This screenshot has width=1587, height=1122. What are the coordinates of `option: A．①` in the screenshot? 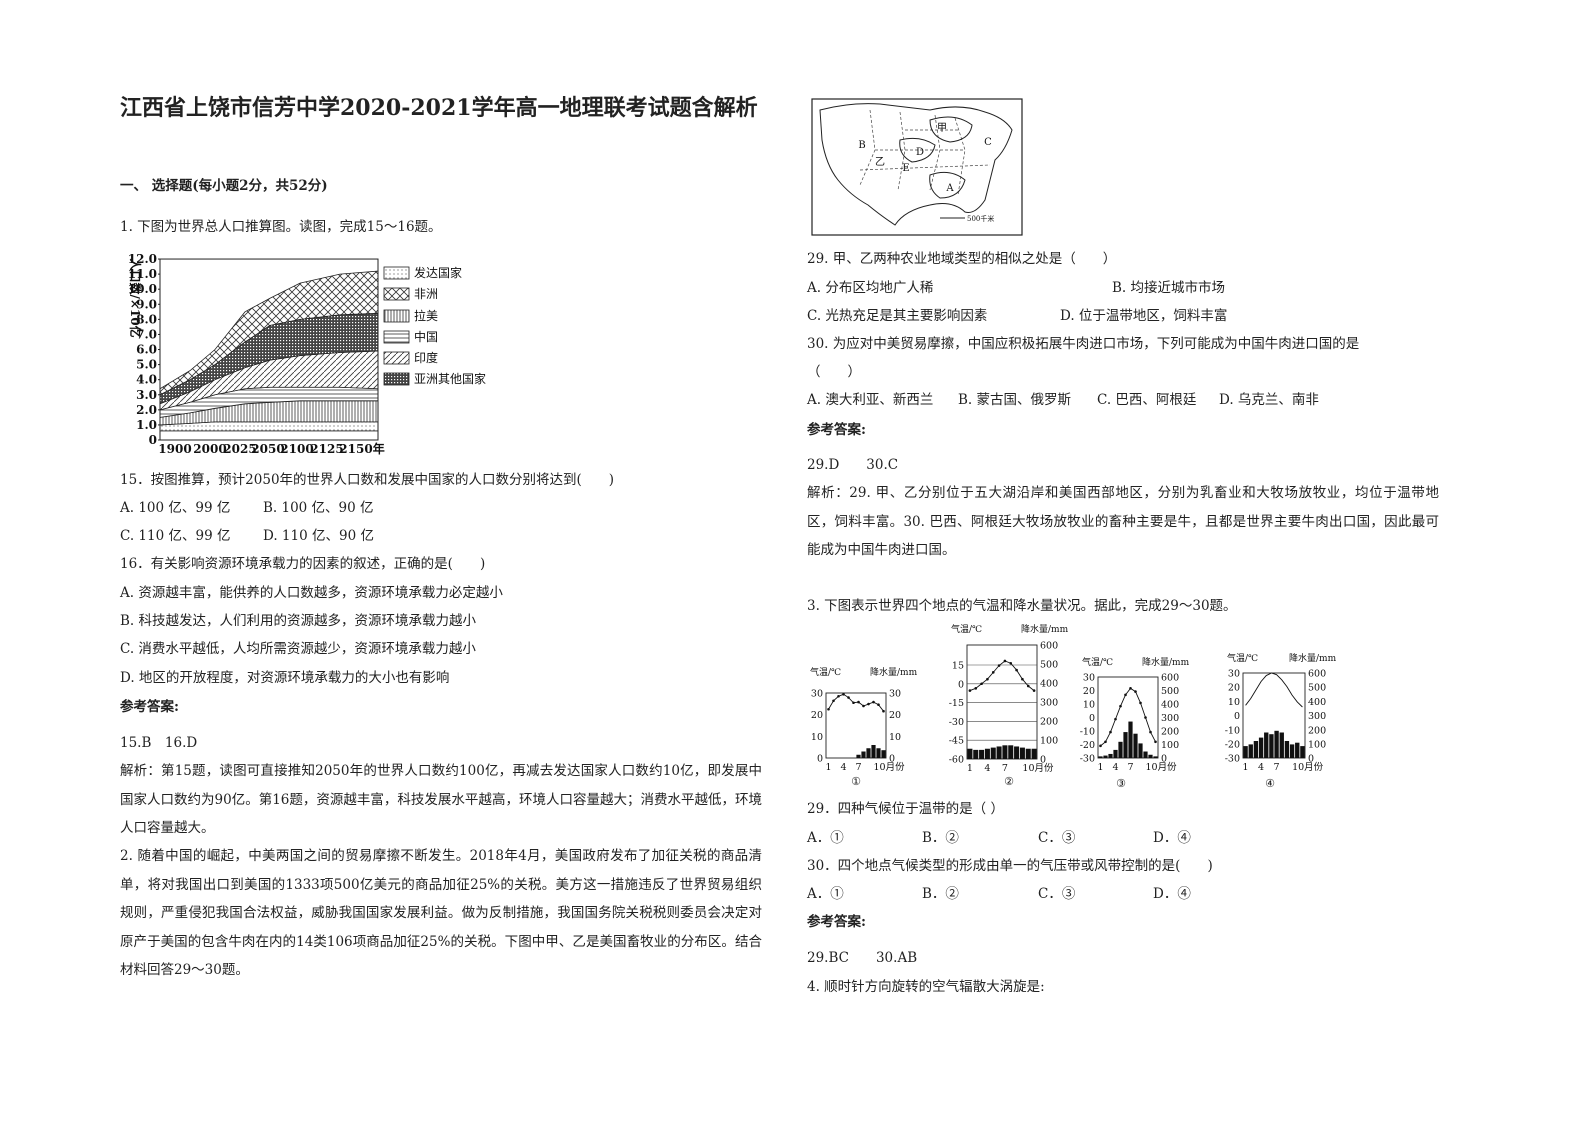 It's located at (825, 894).